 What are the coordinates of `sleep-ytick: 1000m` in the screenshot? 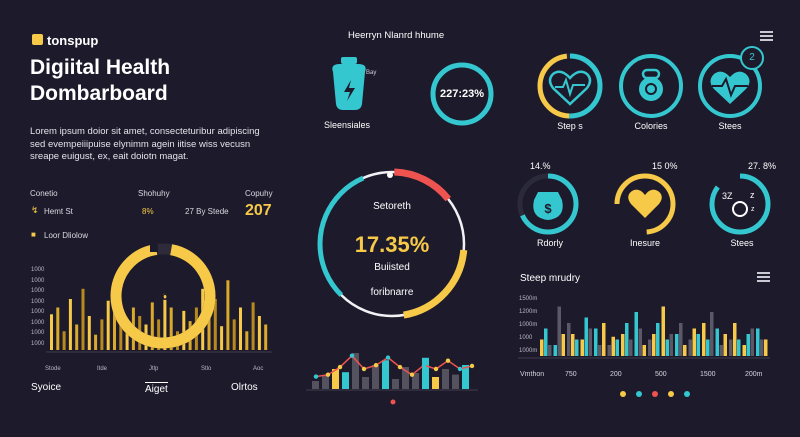 It's located at (528, 325).